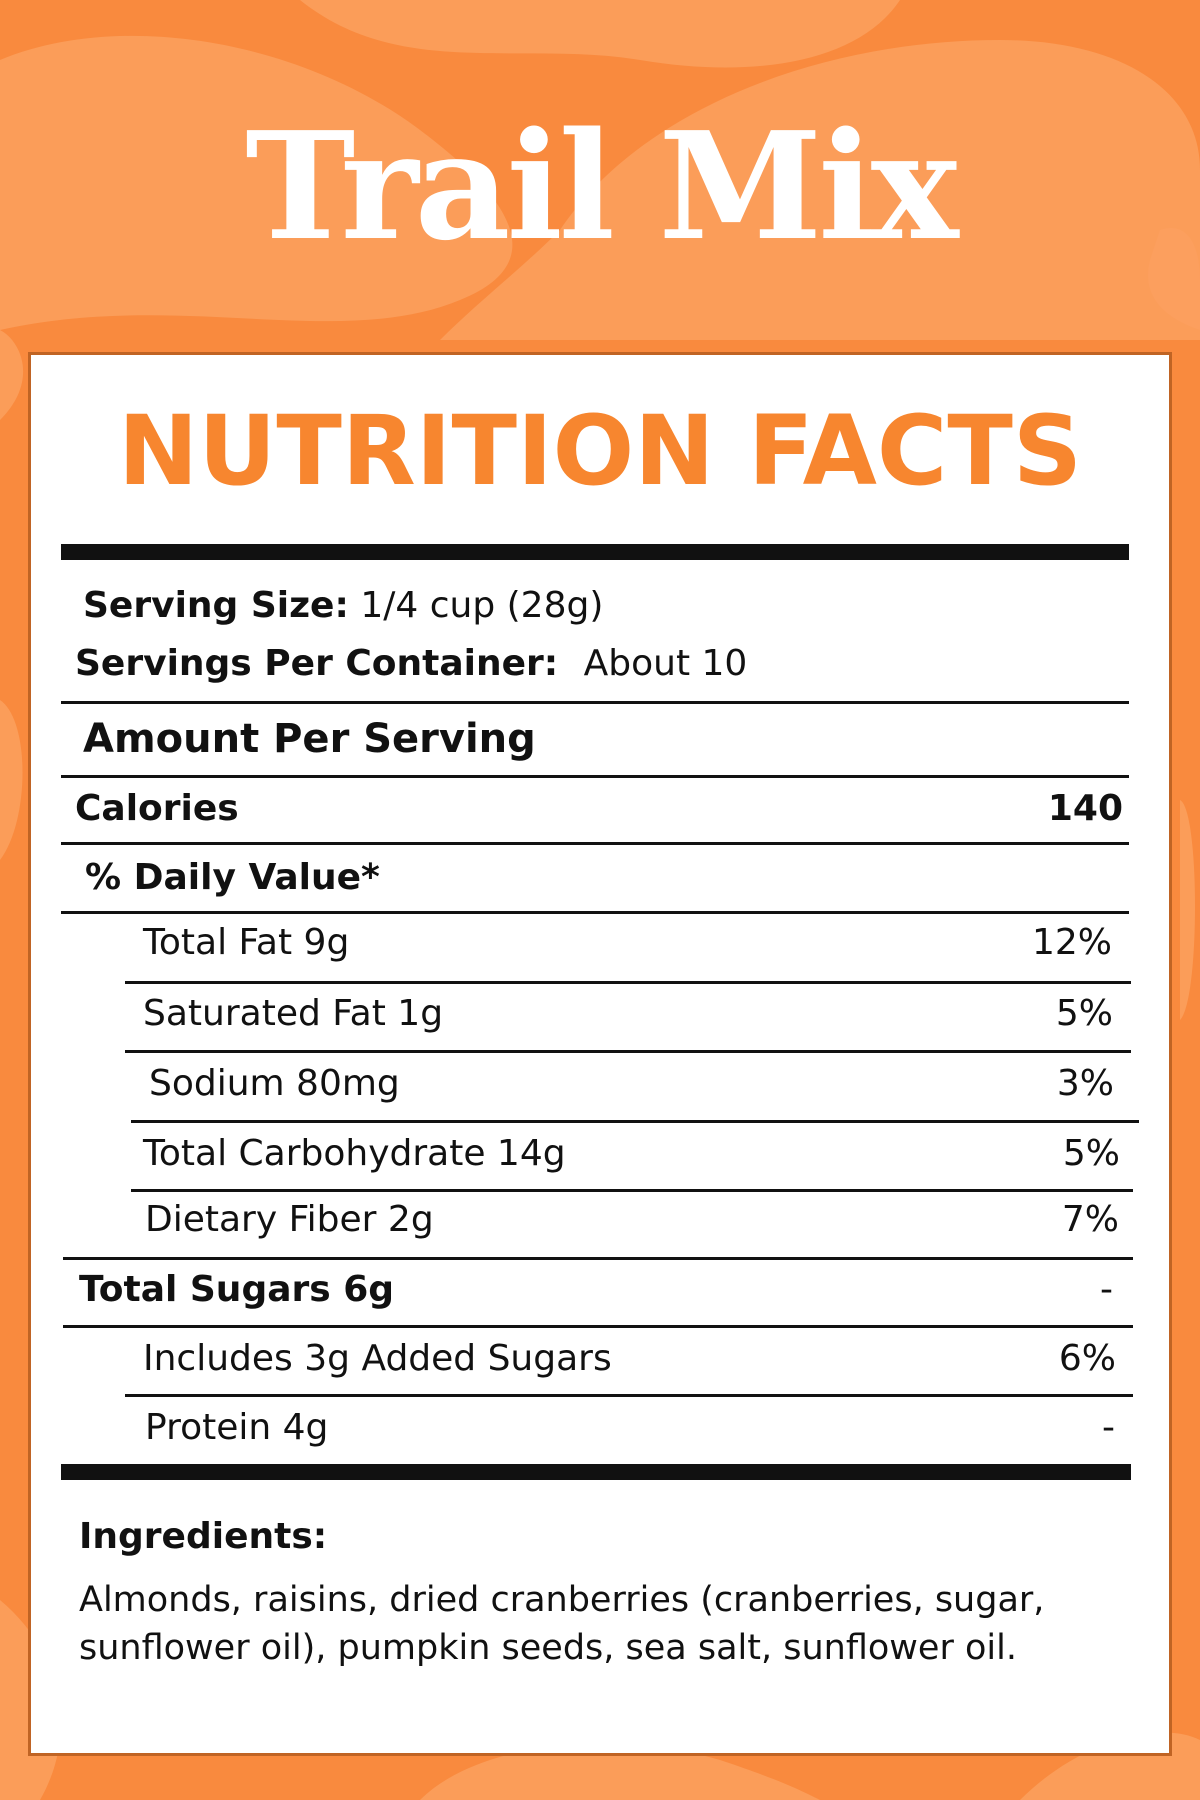 The height and width of the screenshot is (1800, 1200). I want to click on nutrient-label: Total Sugars 6g, so click(237, 1289).